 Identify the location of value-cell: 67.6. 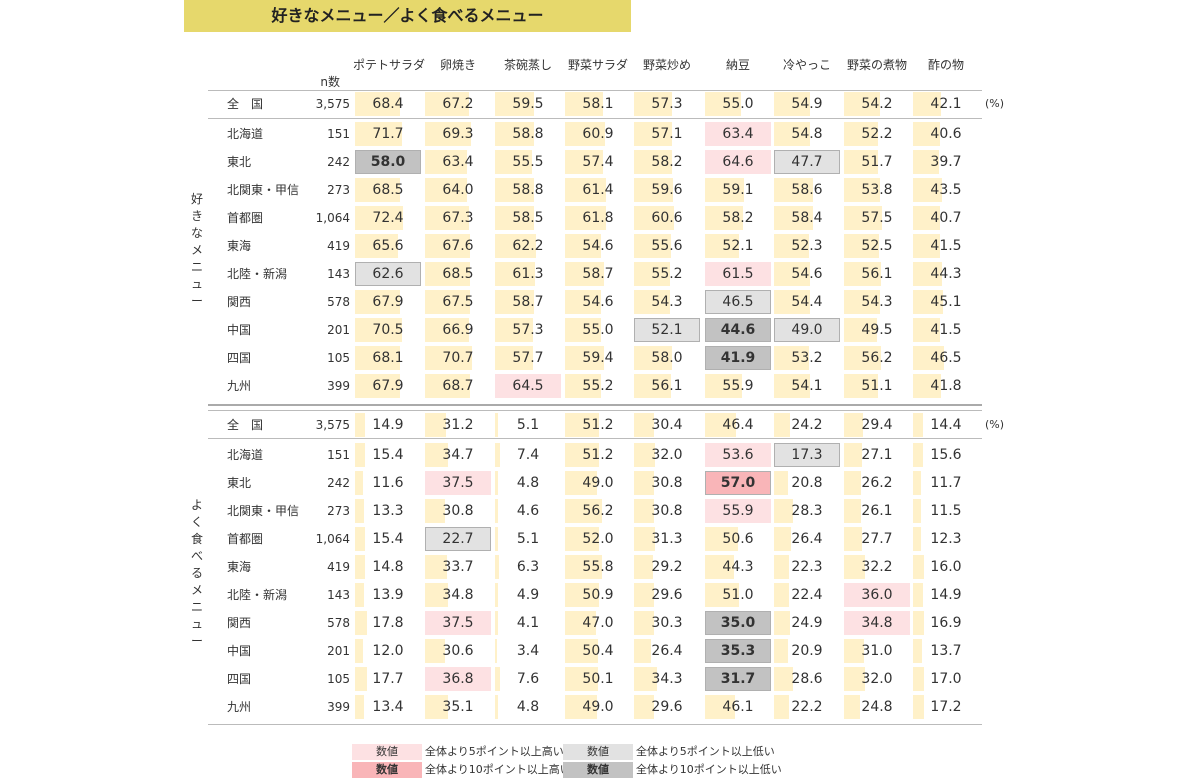
(458, 246).